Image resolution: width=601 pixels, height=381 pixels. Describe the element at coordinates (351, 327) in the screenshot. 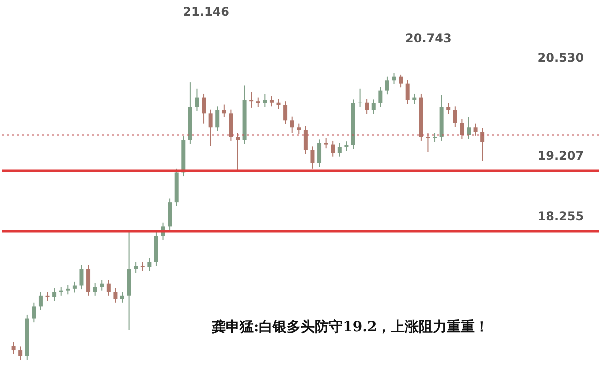

I see `text: 龚申猛:白银多头防守19.2，上涨阻力重重！` at that location.